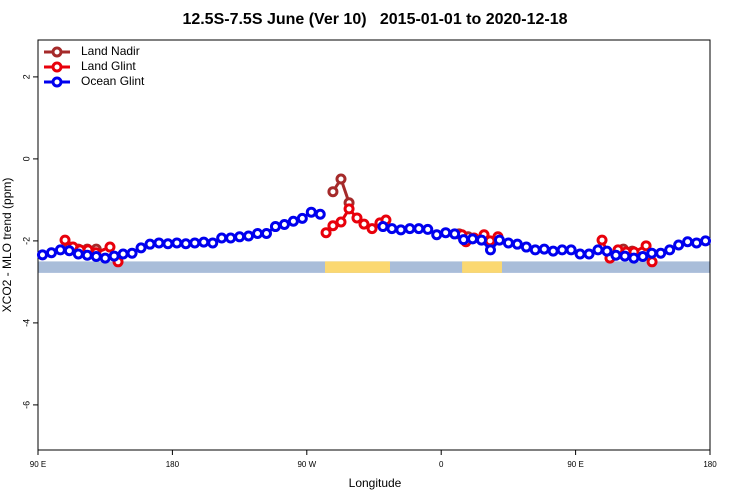 The width and height of the screenshot is (750, 500). I want to click on y-tick-label: -4, so click(26, 323).